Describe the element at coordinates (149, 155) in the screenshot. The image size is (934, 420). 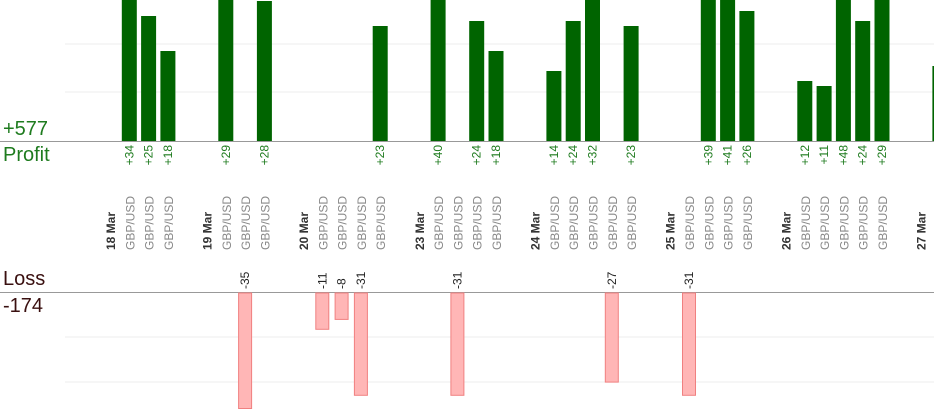
I see `profit-value-label: +25` at that location.